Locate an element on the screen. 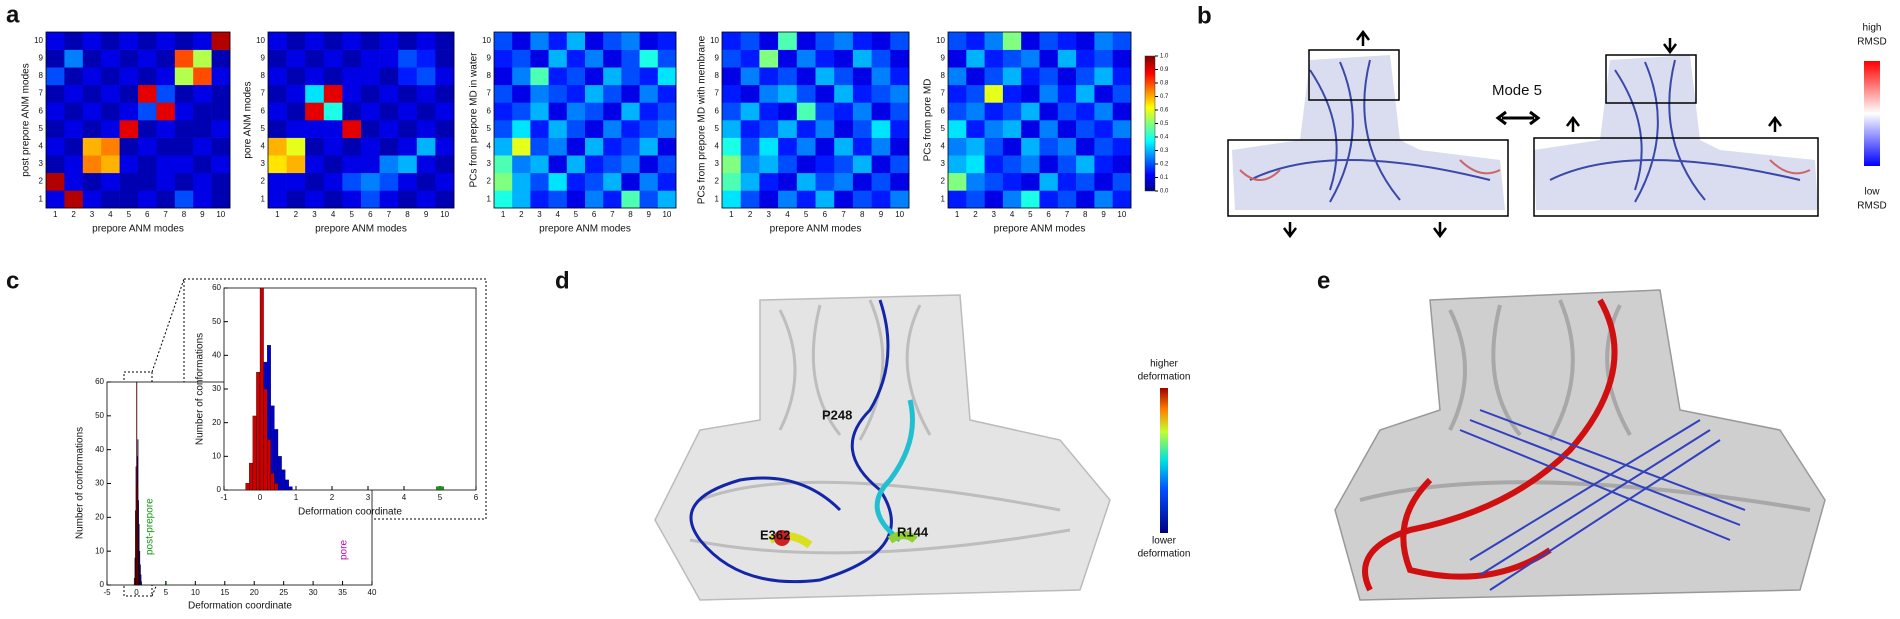 The image size is (1900, 619). x-tick-label: 6 is located at coordinates (370, 214).